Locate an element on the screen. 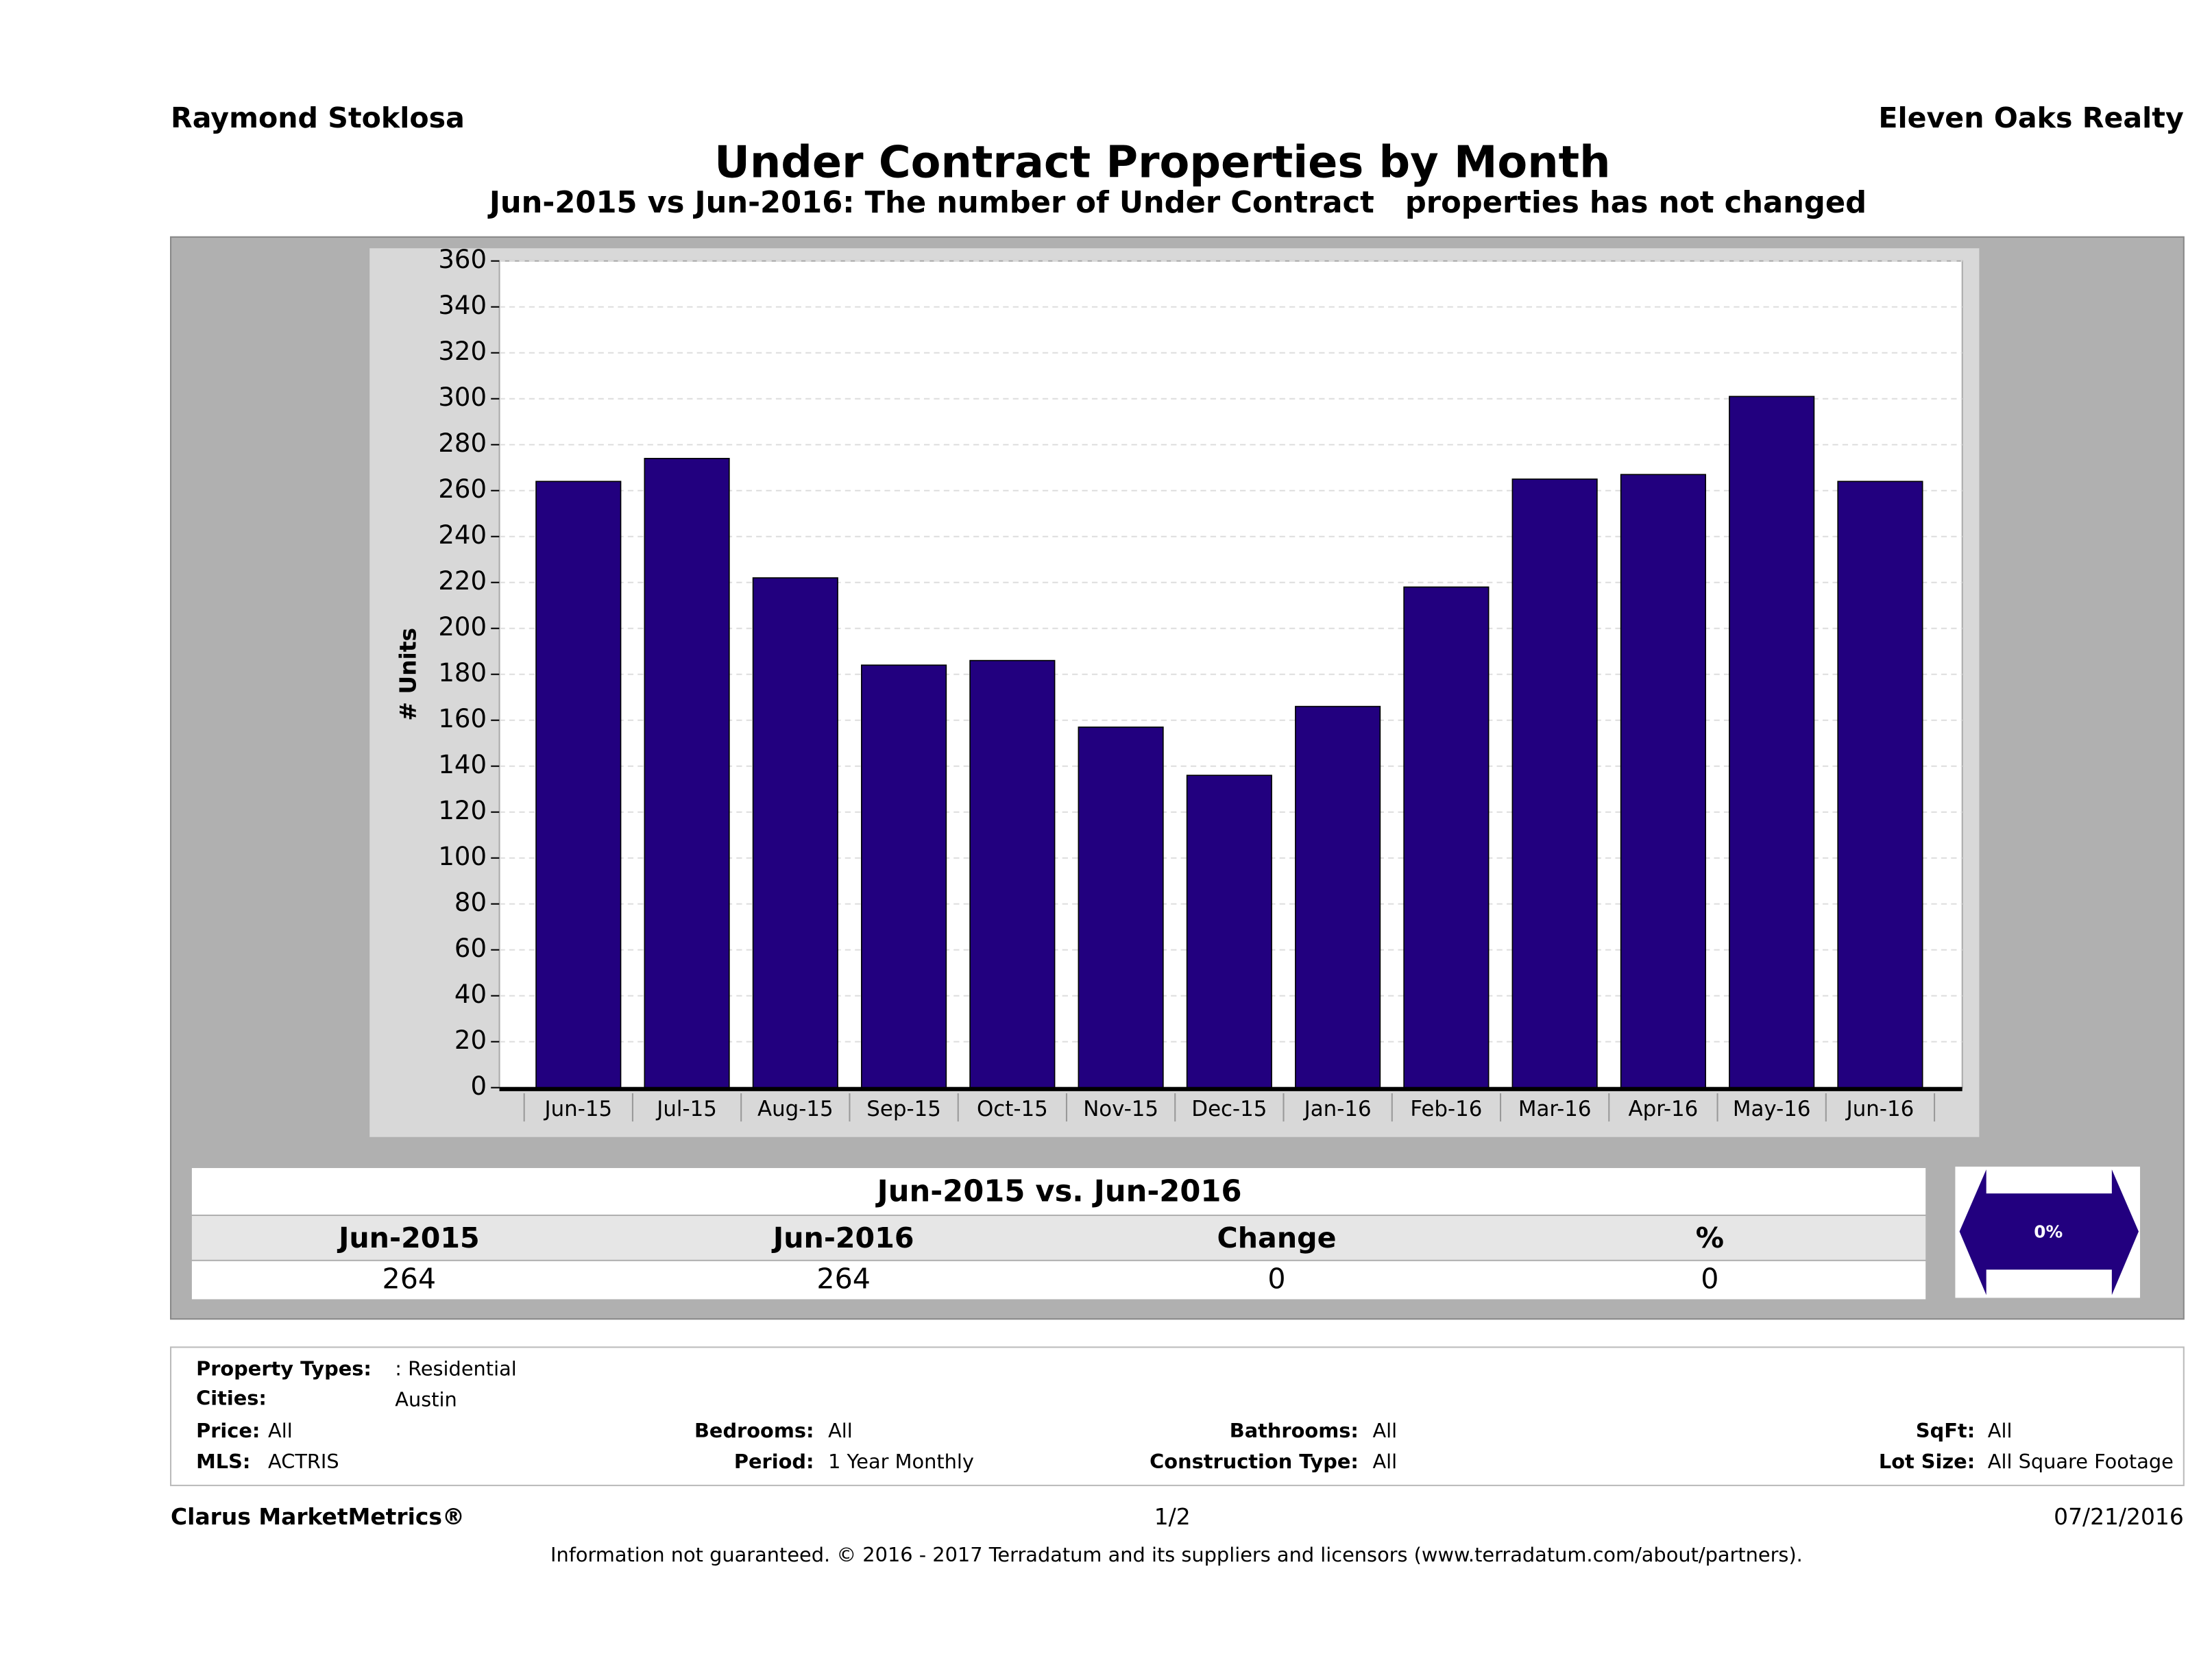 The height and width of the screenshot is (1678, 2212). filter-value: : Residential is located at coordinates (455, 1368).